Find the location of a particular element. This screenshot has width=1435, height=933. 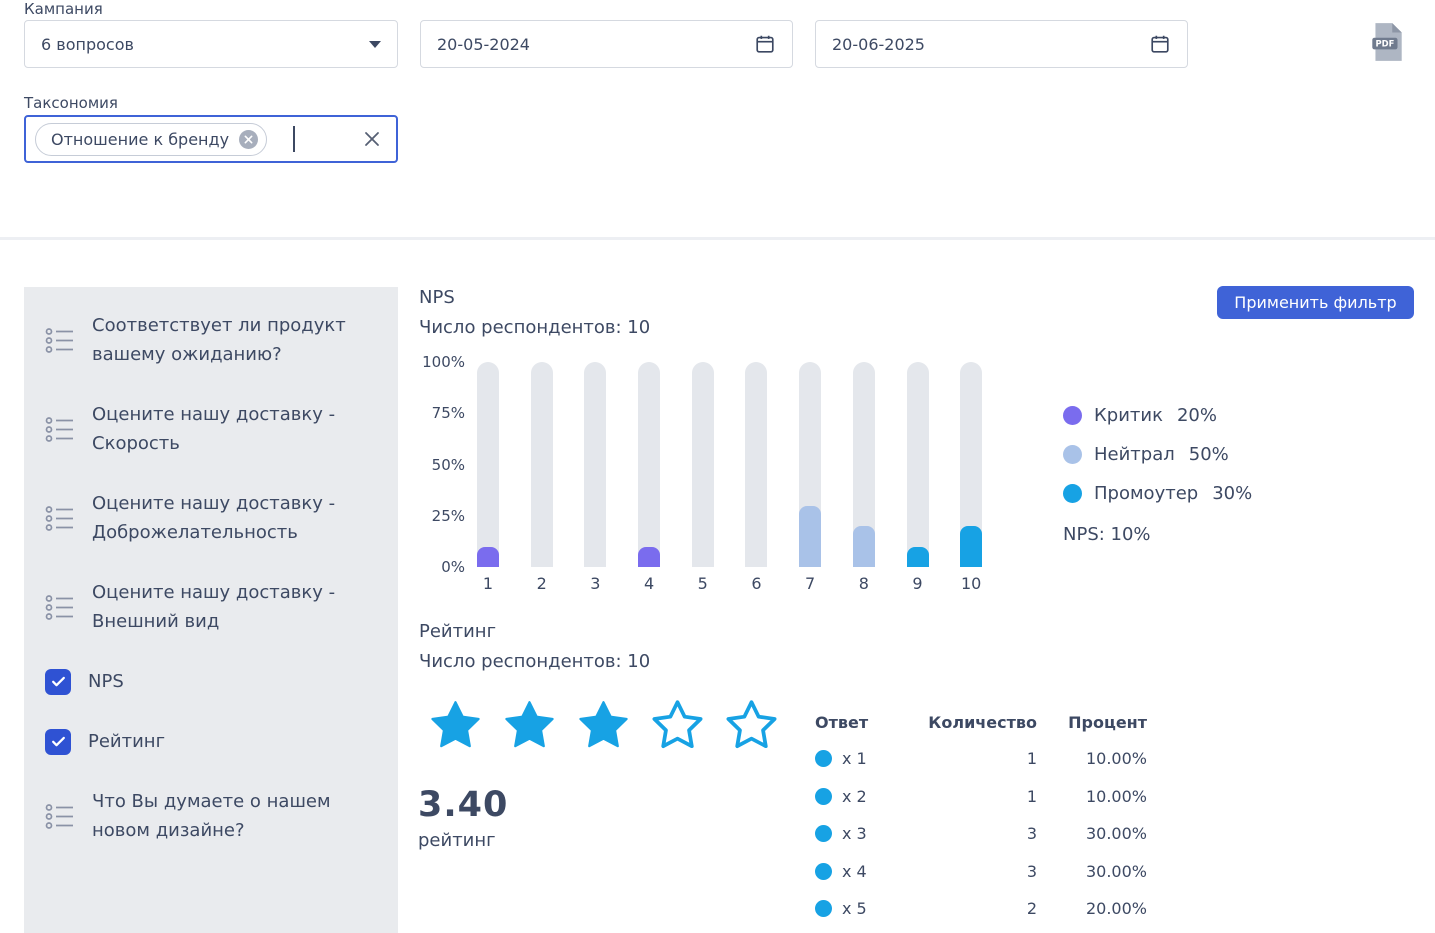

bar-column: 10 is located at coordinates (971, 477).